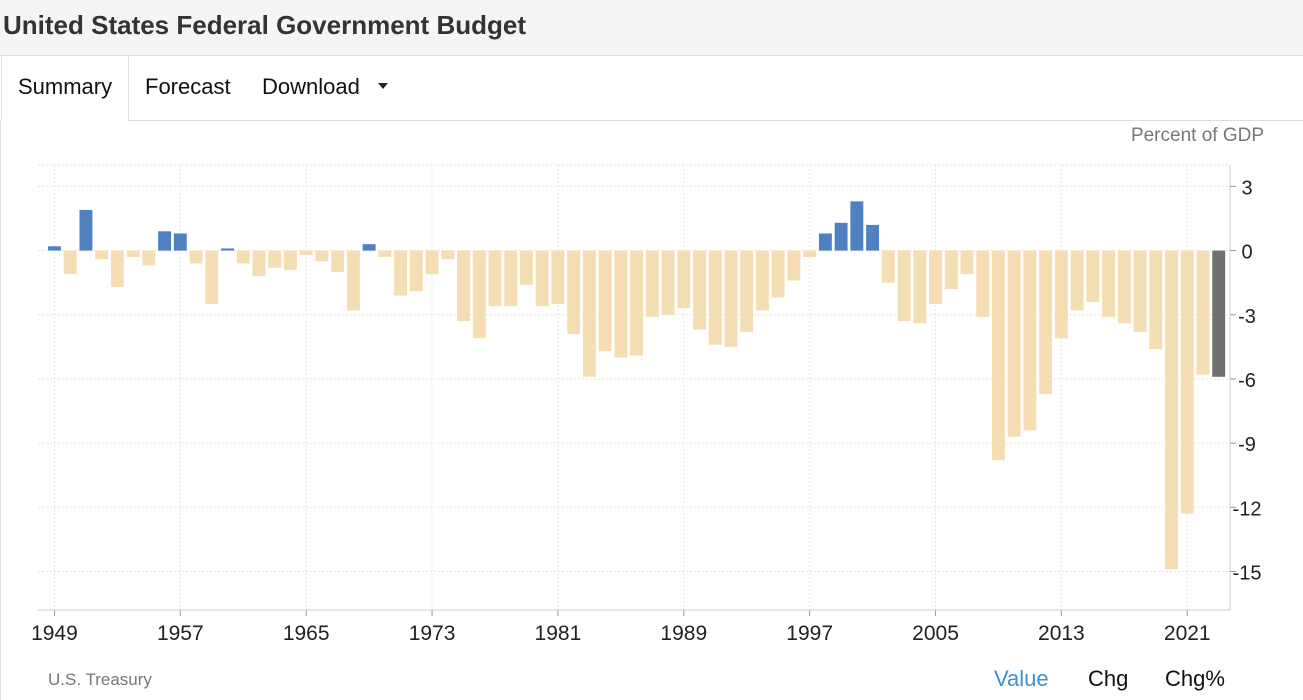  I want to click on tab-forecast: Forecast, so click(188, 88).